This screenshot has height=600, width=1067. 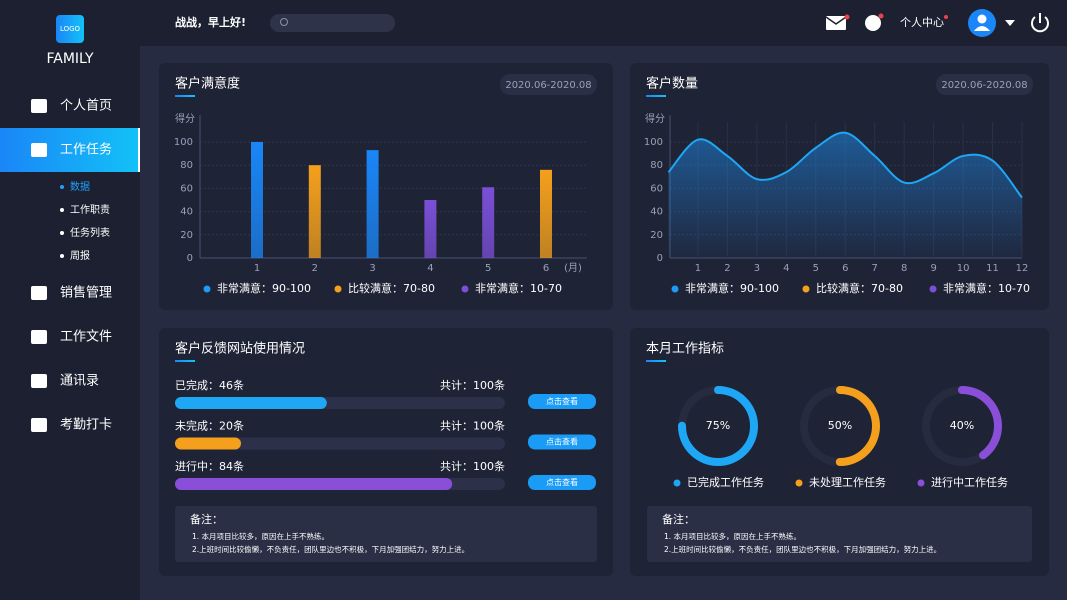 What do you see at coordinates (836, 23) in the screenshot?
I see `mail-icon` at bounding box center [836, 23].